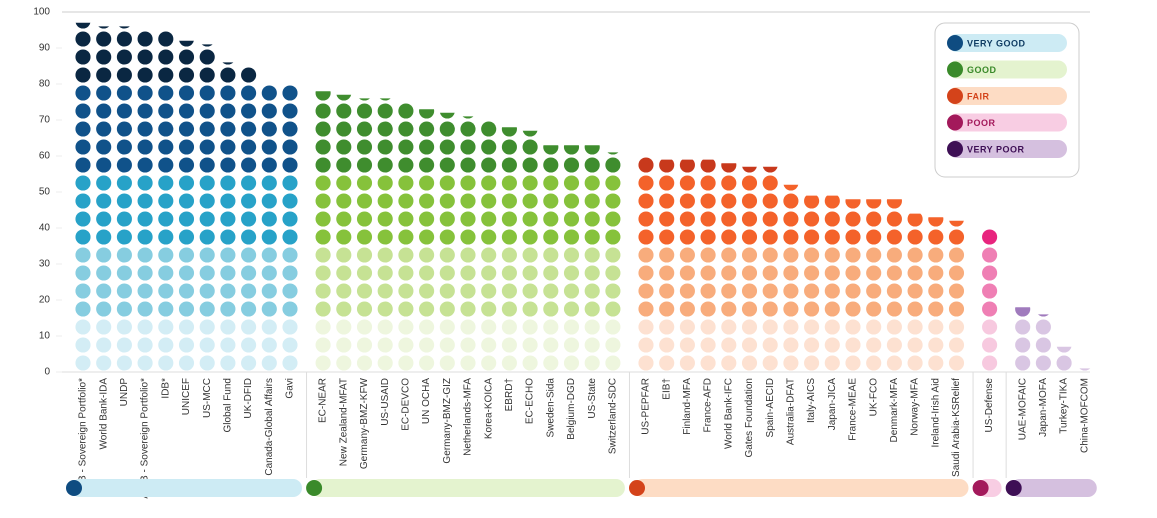 The width and height of the screenshot is (1157, 518). What do you see at coordinates (811, 400) in the screenshot?
I see `x-tick-label: Italy-AICS` at bounding box center [811, 400].